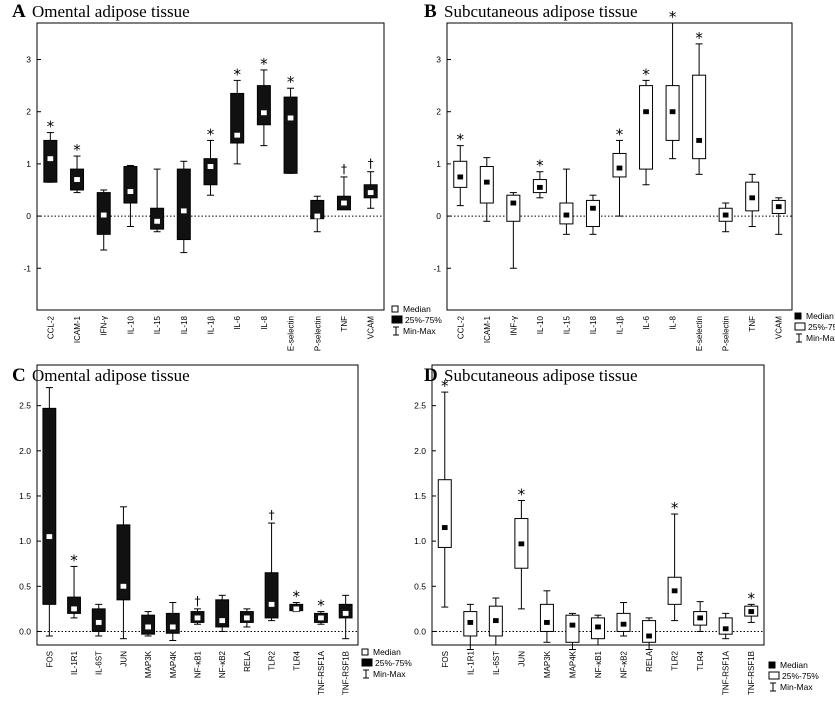  Describe the element at coordinates (211, 325) in the screenshot. I see `x-category-label: IL-1β` at that location.